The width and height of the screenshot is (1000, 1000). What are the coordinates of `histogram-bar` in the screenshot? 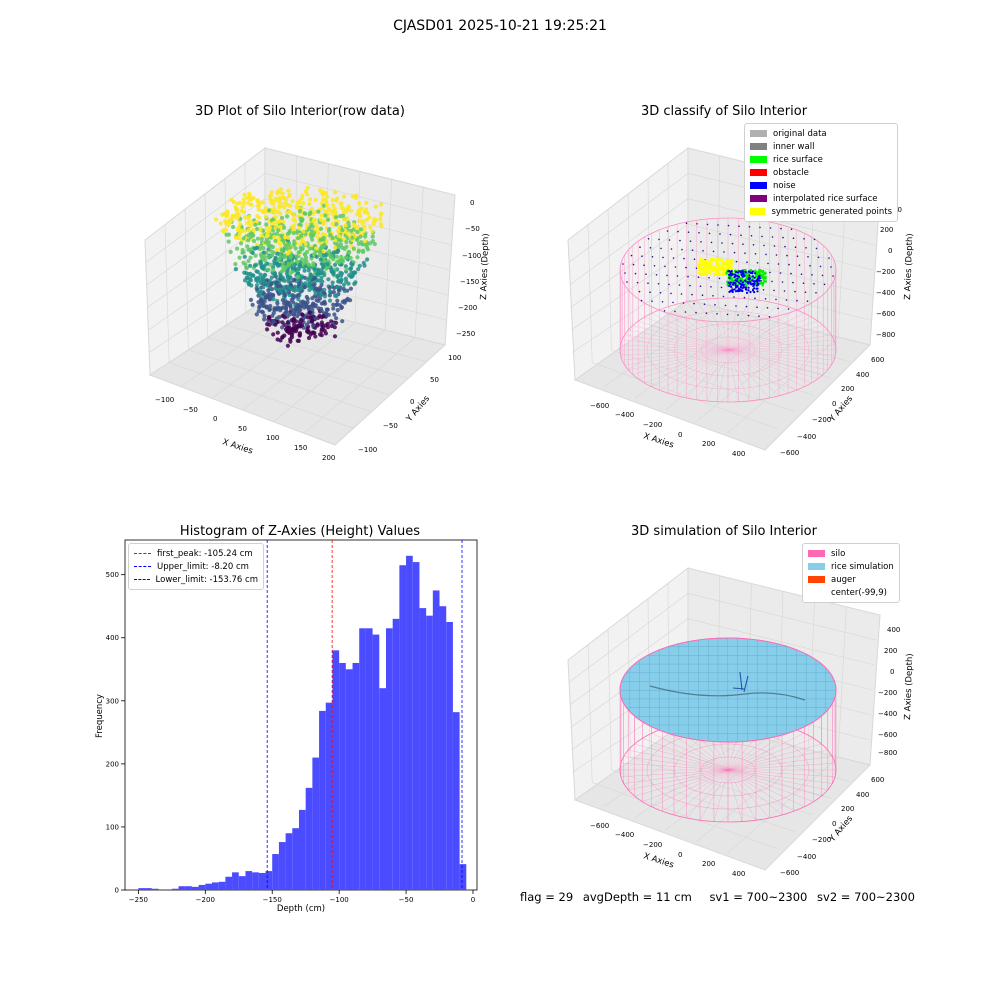 It's located at (362, 759).